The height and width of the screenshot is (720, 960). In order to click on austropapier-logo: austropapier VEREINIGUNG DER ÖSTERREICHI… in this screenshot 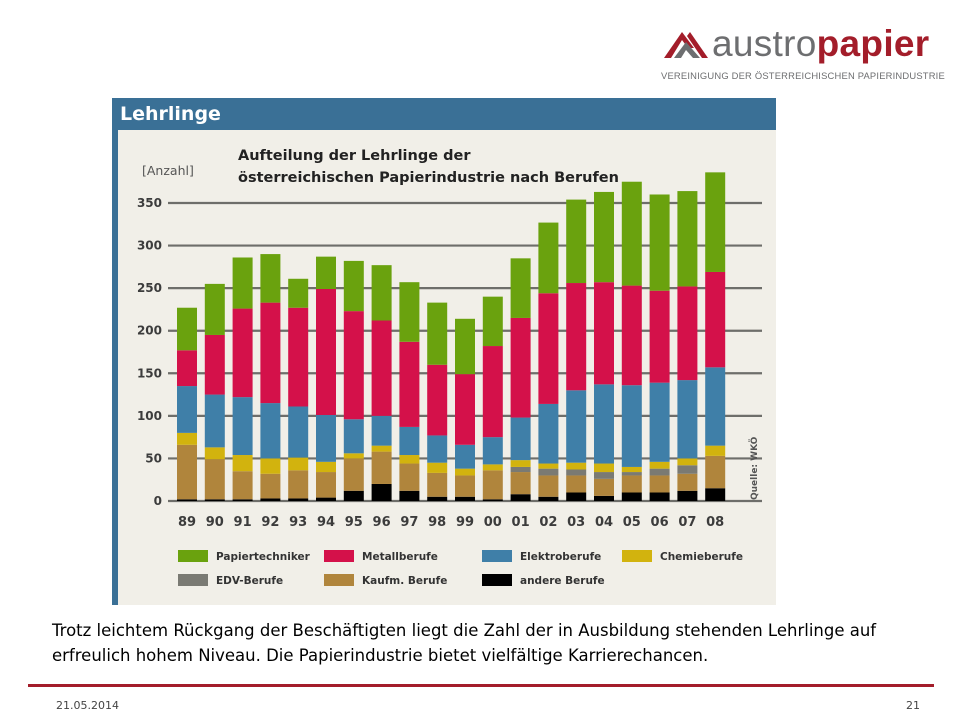, I will do `click(802, 54)`.